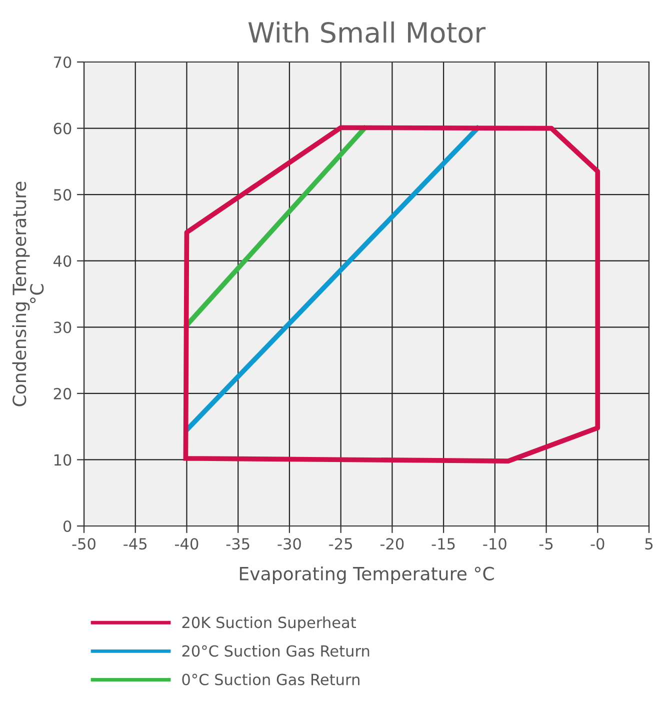  What do you see at coordinates (649, 544) in the screenshot?
I see `x-tick-label: 5` at bounding box center [649, 544].